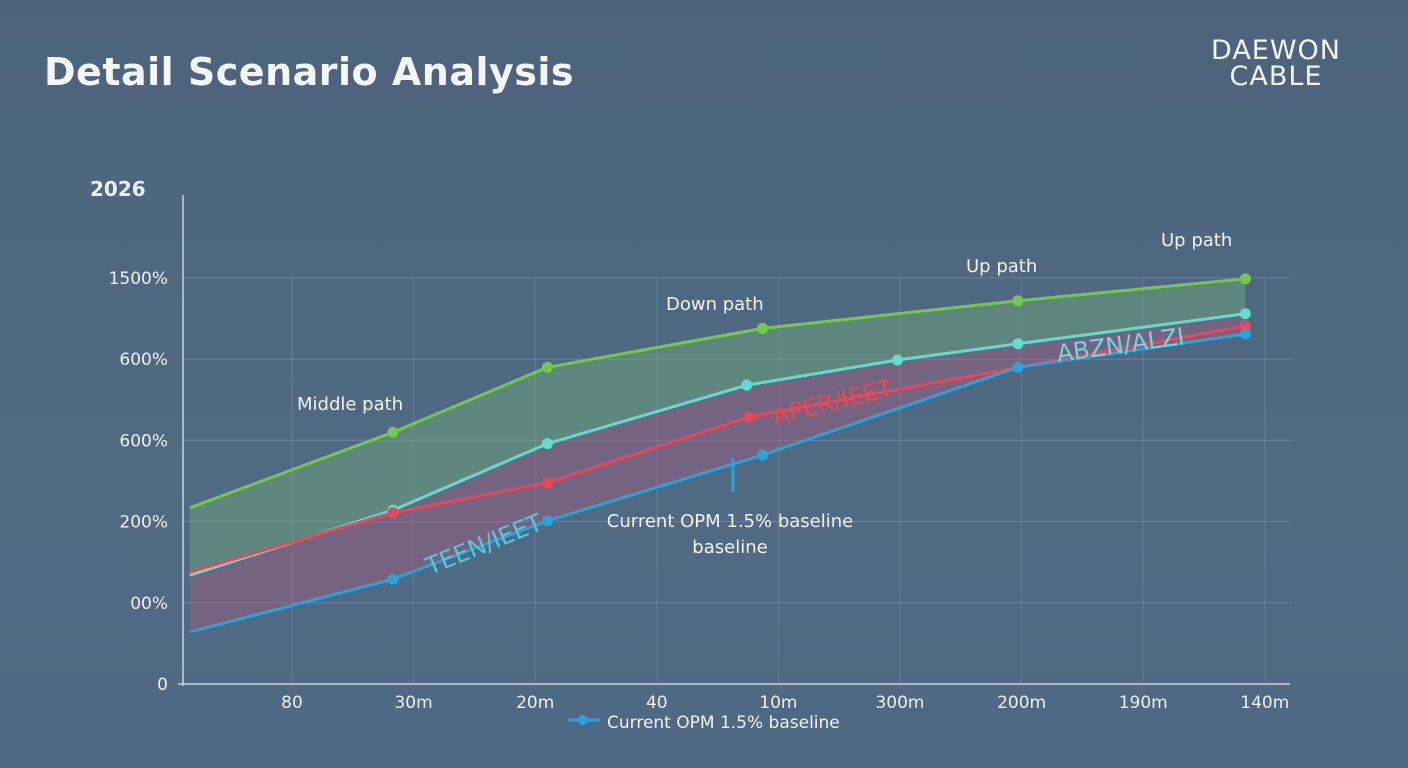 The height and width of the screenshot is (768, 1408). Describe the element at coordinates (1276, 76) in the screenshot. I see `logo-line-2: CABLE` at that location.